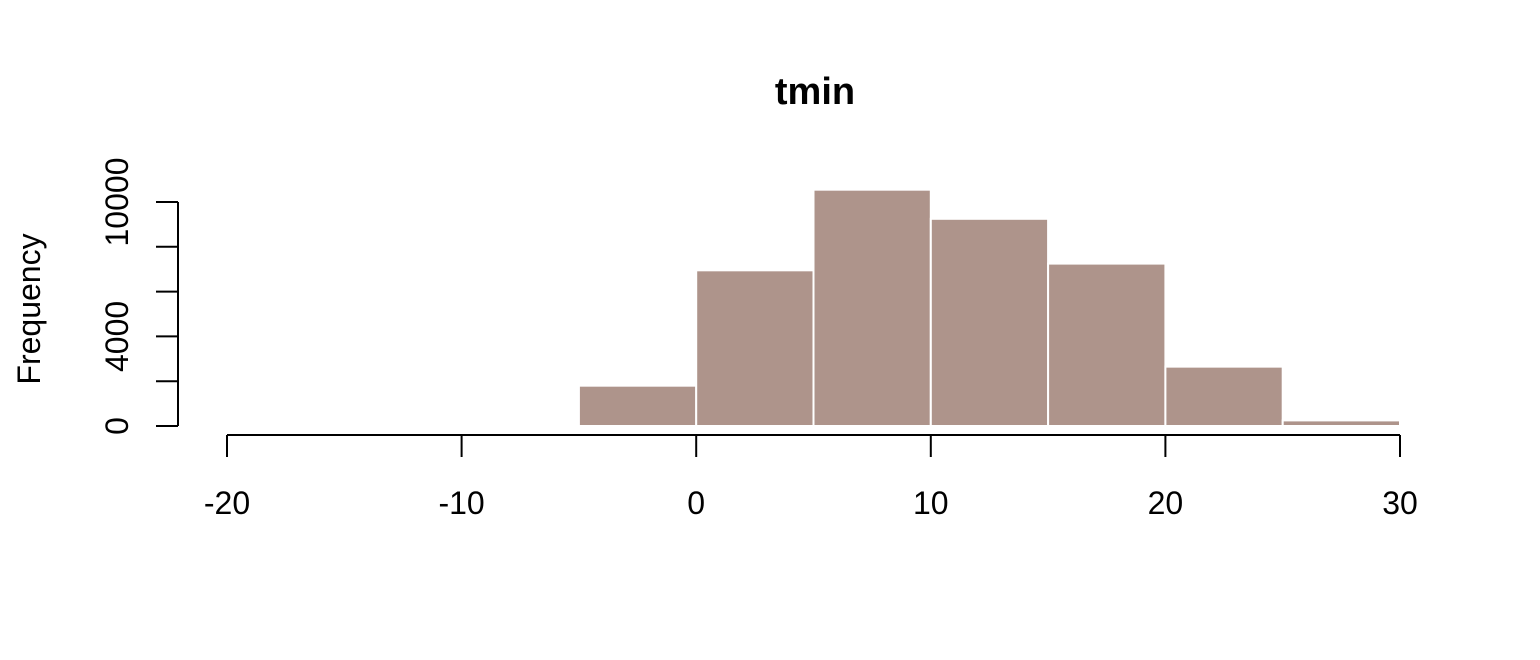 Image resolution: width=1540 pixels, height=660 pixels. What do you see at coordinates (815, 92) in the screenshot?
I see `chart-title: tmin` at bounding box center [815, 92].